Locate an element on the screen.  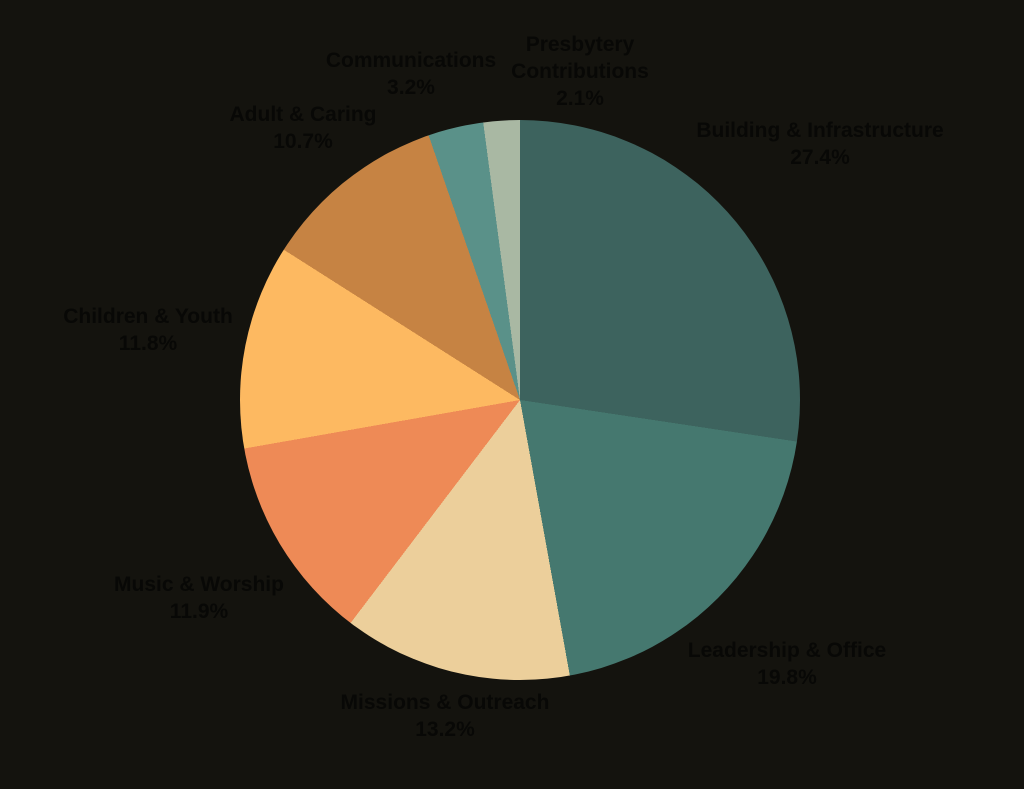
slice-label-communications: Communications 3.2% is located at coordinates (411, 74).